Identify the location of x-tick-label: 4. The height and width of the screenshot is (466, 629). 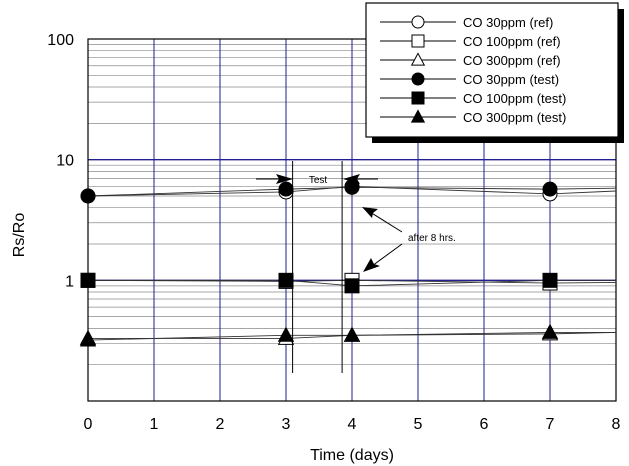
(352, 424).